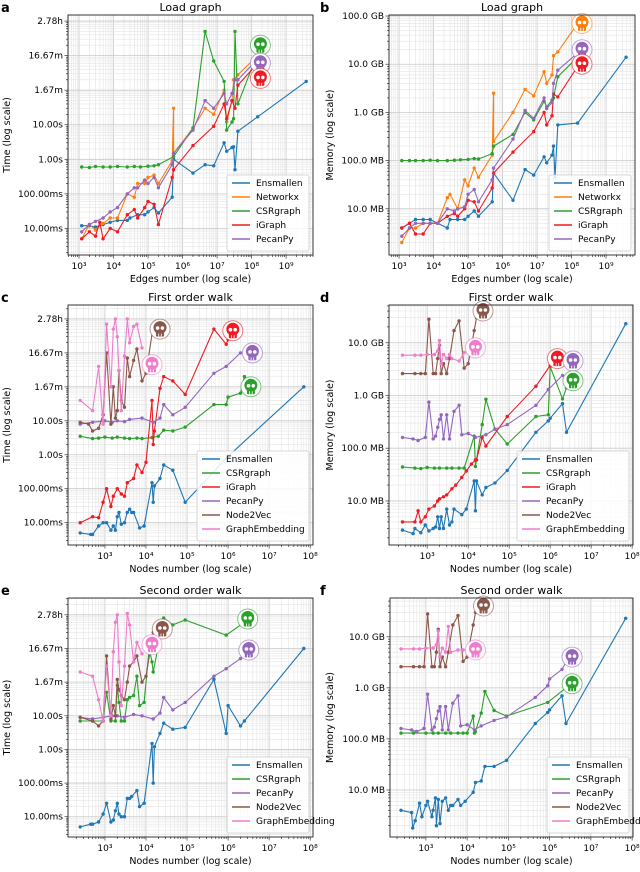  I want to click on y-tick-label: 16.67m, so click(45, 57).